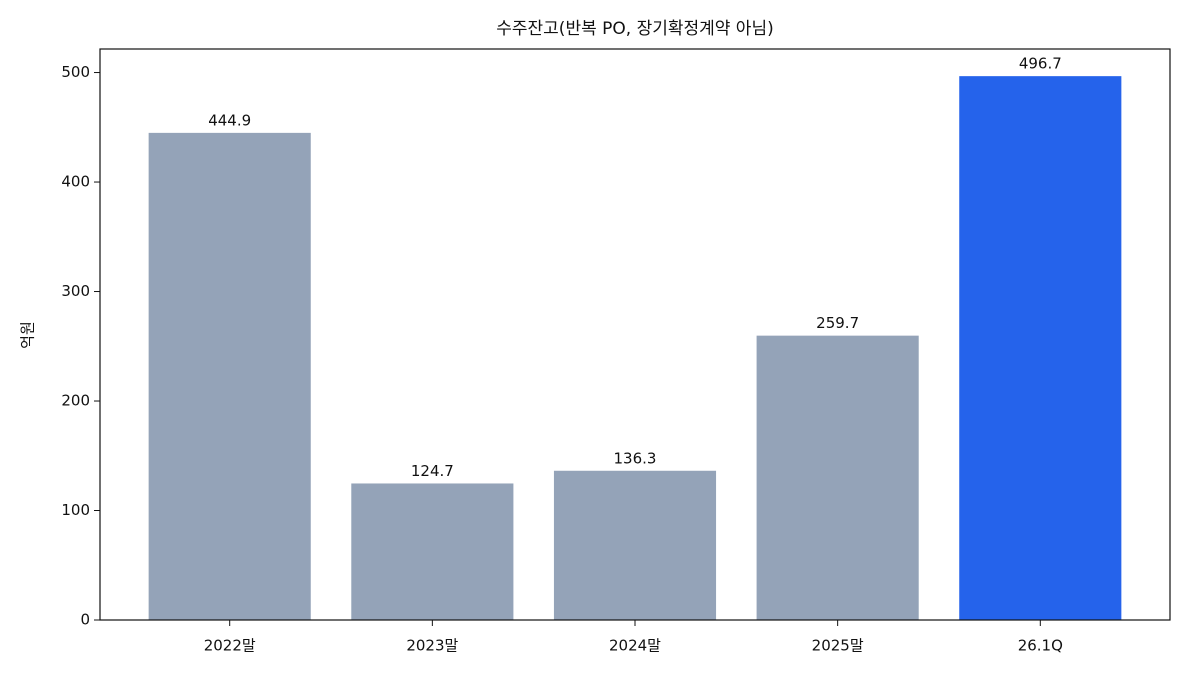 The image size is (1185, 675). Describe the element at coordinates (75, 401) in the screenshot. I see `y-tick-label: 200` at that location.